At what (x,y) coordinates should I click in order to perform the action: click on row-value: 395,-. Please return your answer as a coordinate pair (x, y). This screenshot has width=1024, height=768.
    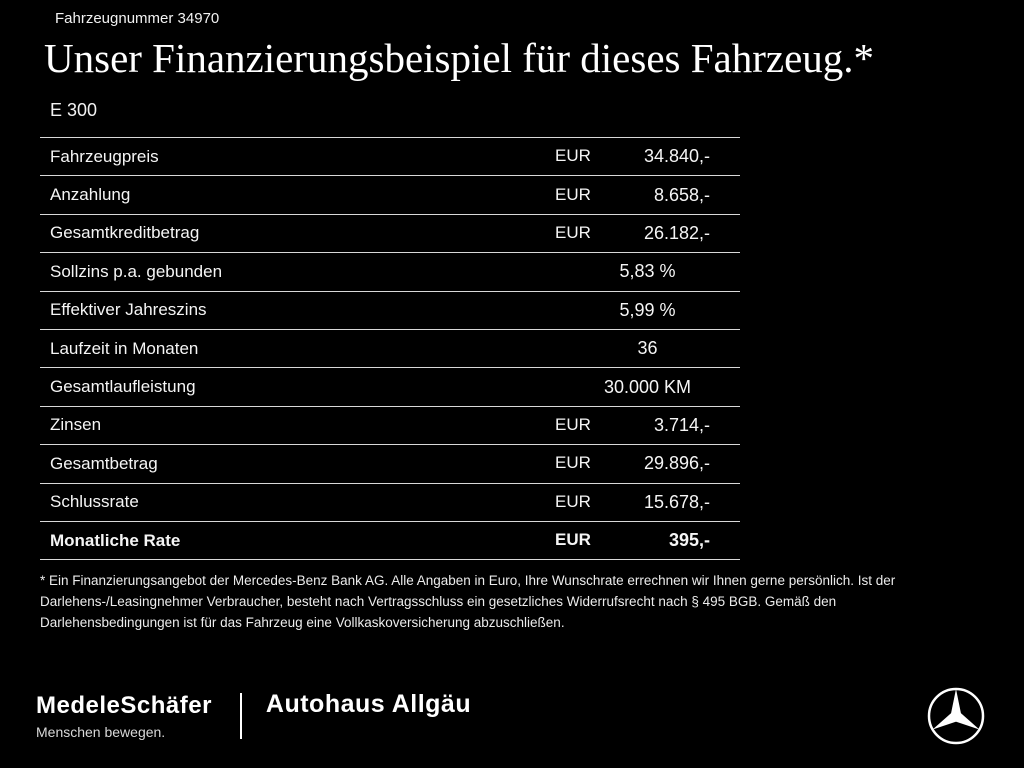
    Looking at the image, I should click on (689, 540).